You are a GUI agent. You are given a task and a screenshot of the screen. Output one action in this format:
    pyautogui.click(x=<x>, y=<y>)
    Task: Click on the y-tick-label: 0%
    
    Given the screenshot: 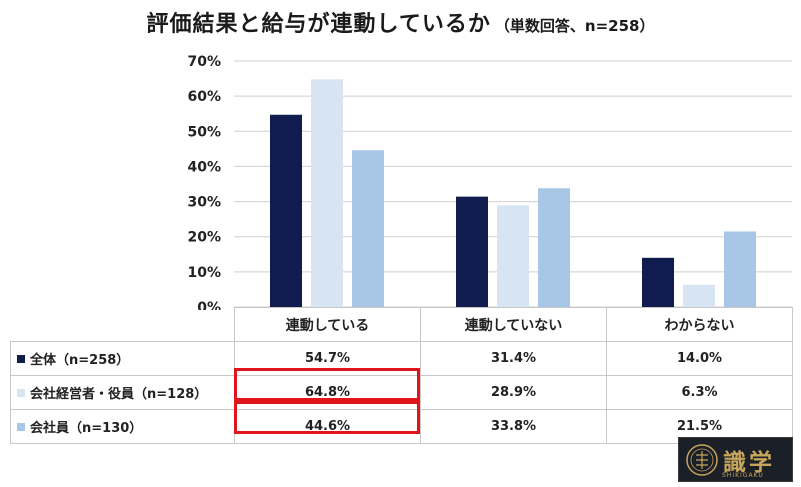 What is the action you would take?
    pyautogui.click(x=209, y=305)
    